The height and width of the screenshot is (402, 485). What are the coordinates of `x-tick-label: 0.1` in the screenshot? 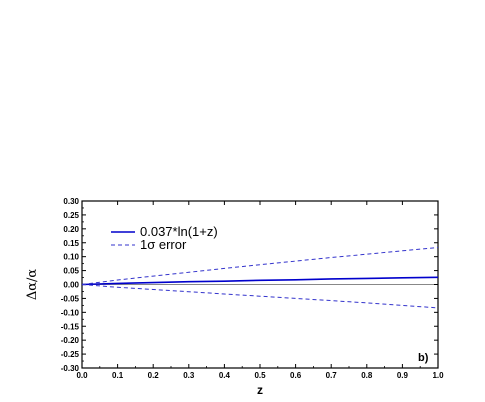 It's located at (118, 375).